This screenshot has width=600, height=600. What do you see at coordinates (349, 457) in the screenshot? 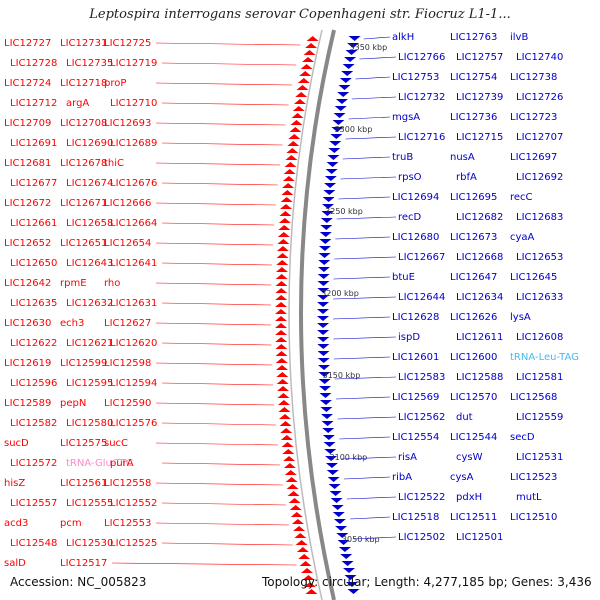
I see `kbp-marker: 3100 kbp` at bounding box center [349, 457].